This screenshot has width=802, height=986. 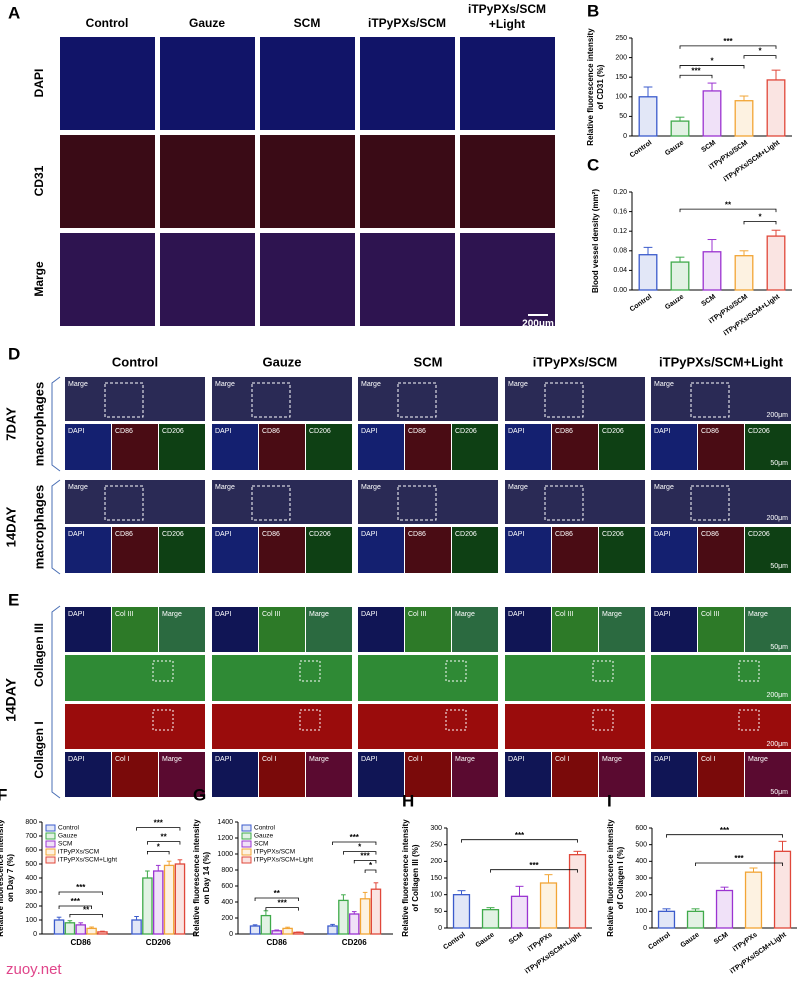 What do you see at coordinates (225, 854) in the screenshot?
I see `y-tick-label: 1000` at bounding box center [225, 854].